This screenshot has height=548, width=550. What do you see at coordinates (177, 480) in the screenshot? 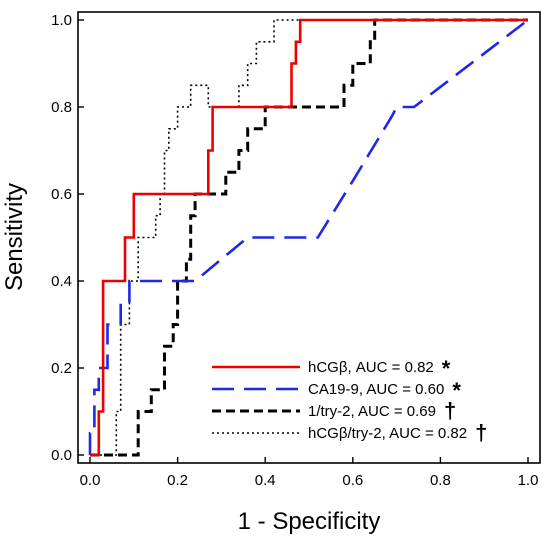
I see `x-tick-label: 0.2` at bounding box center [177, 480].